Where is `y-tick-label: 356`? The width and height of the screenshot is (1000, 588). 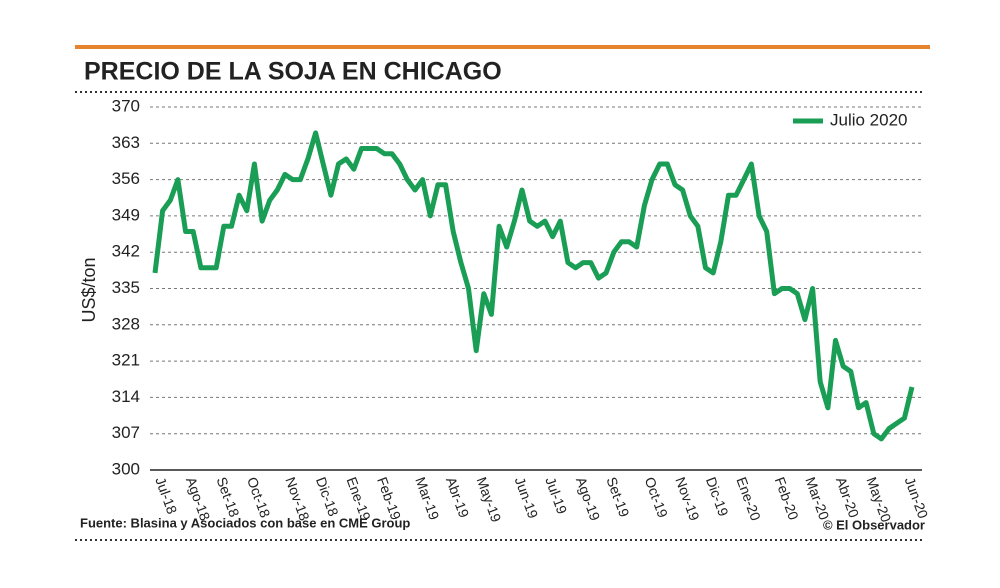 y-tick-label: 356 is located at coordinates (126, 178).